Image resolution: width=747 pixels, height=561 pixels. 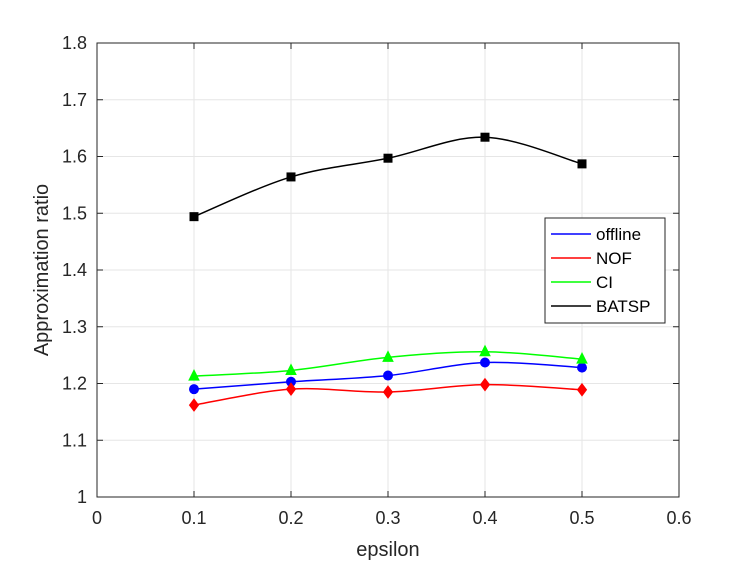 What do you see at coordinates (74, 43) in the screenshot?
I see `y-tick-label: 1.8` at bounding box center [74, 43].